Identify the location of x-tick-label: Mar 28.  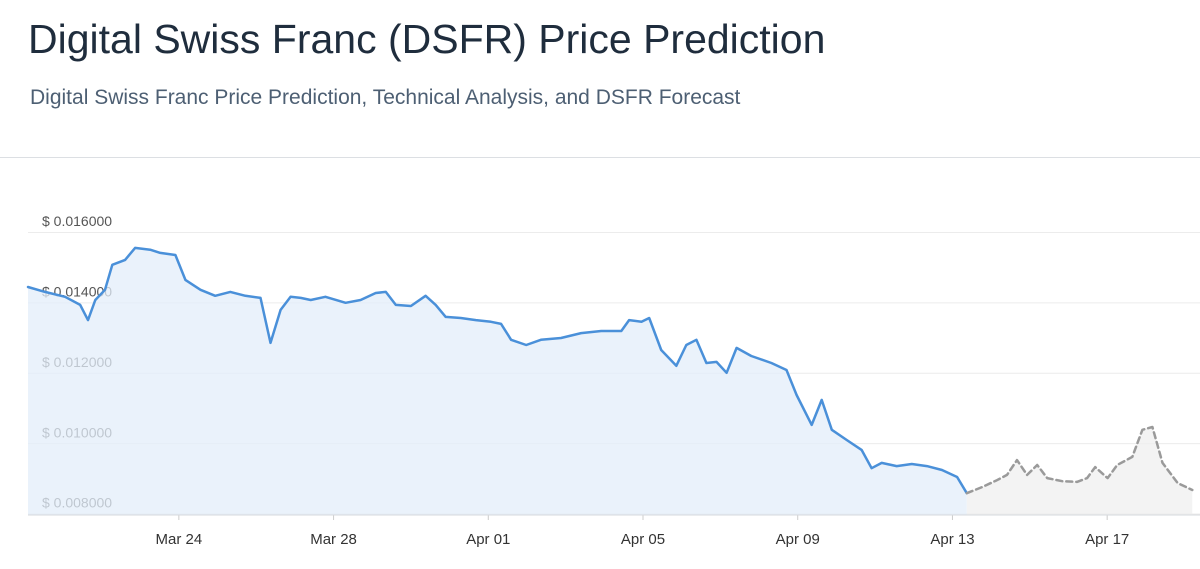
(333, 539).